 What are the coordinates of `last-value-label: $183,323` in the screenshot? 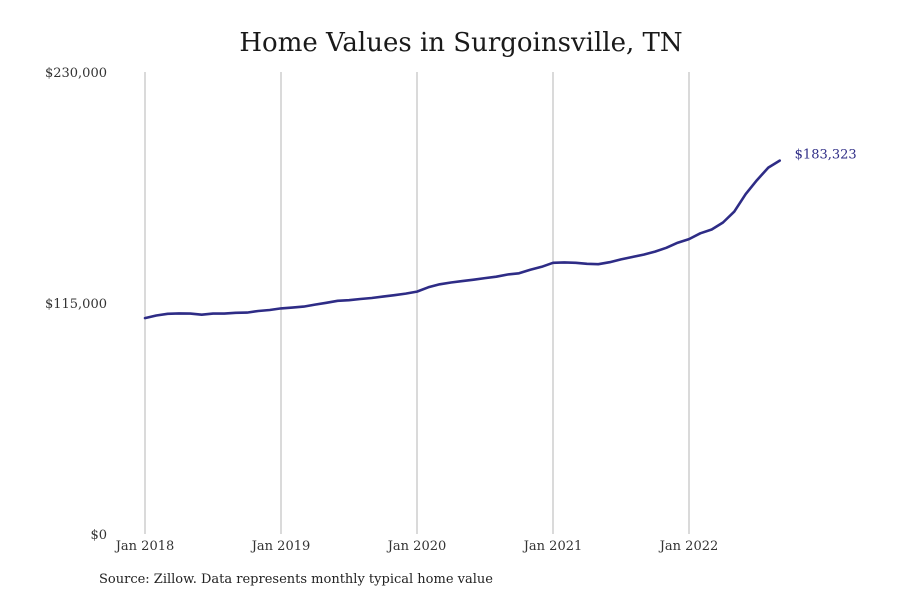 It's located at (826, 155).